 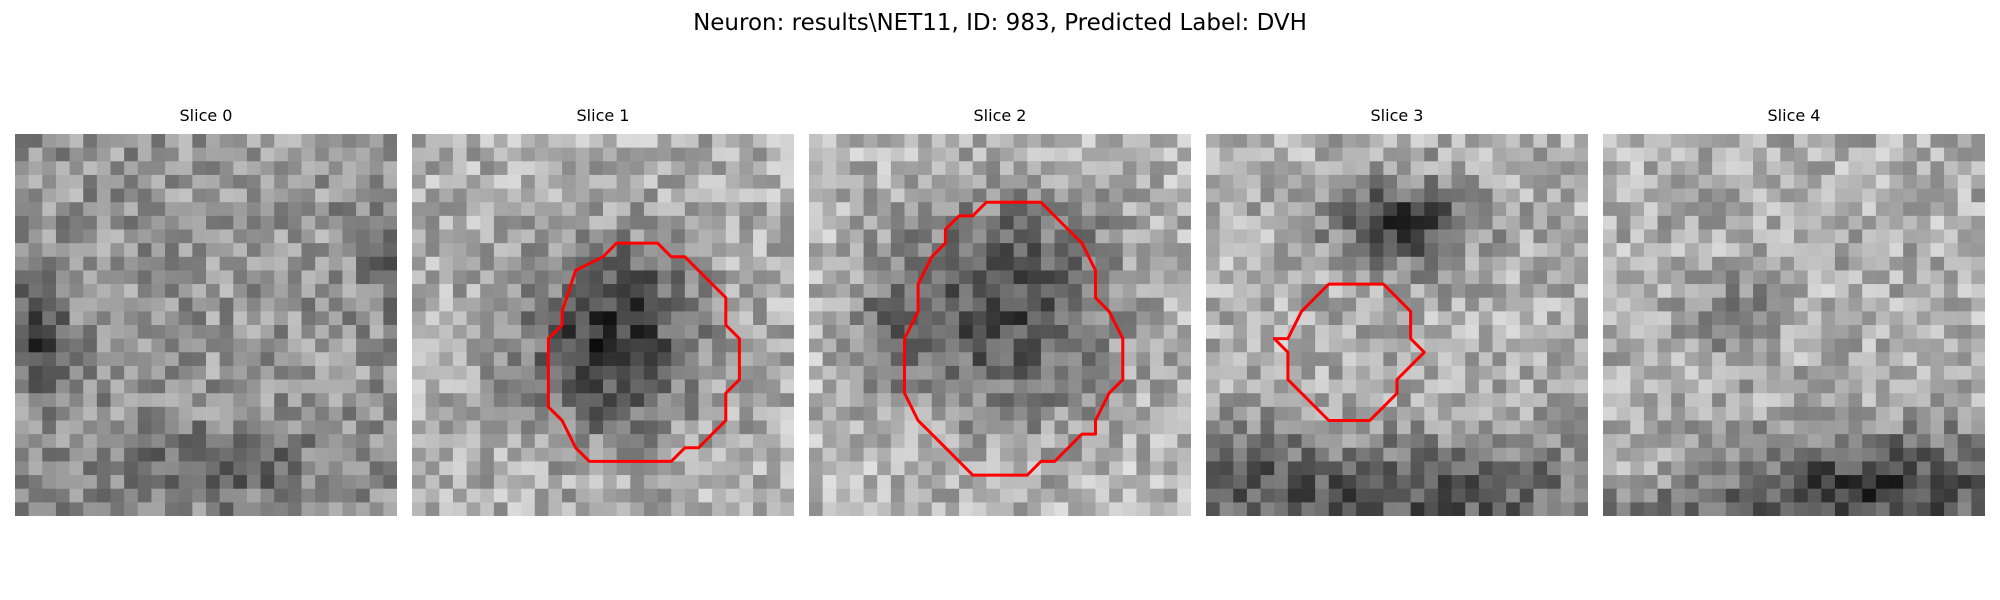 What do you see at coordinates (206, 115) in the screenshot?
I see `slice-title: Slice 0` at bounding box center [206, 115].